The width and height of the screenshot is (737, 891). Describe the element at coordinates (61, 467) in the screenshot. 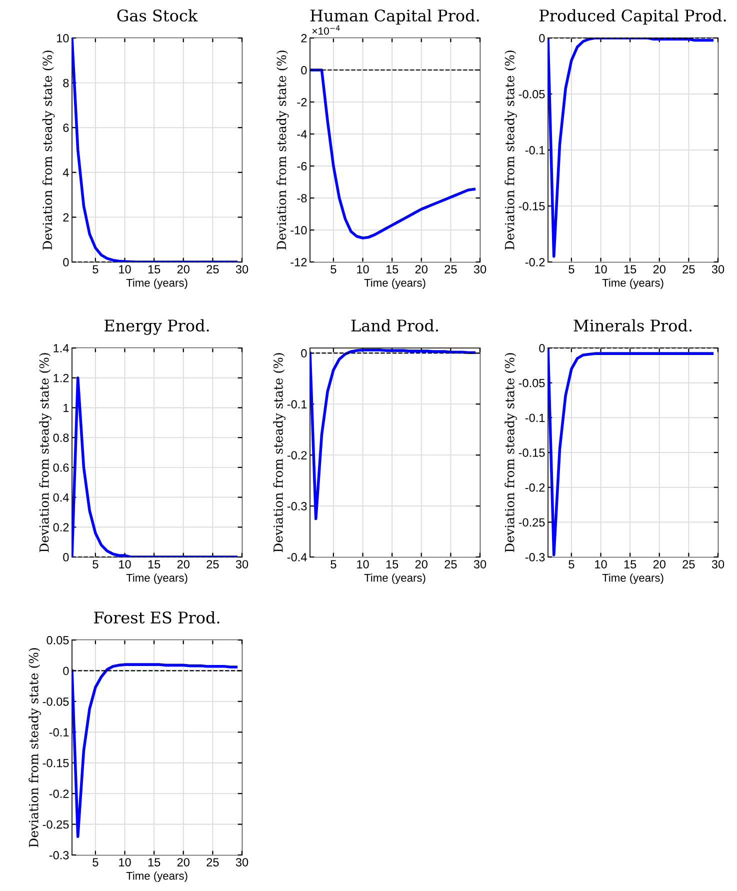

I see `y-tick-label: 0.6` at that location.